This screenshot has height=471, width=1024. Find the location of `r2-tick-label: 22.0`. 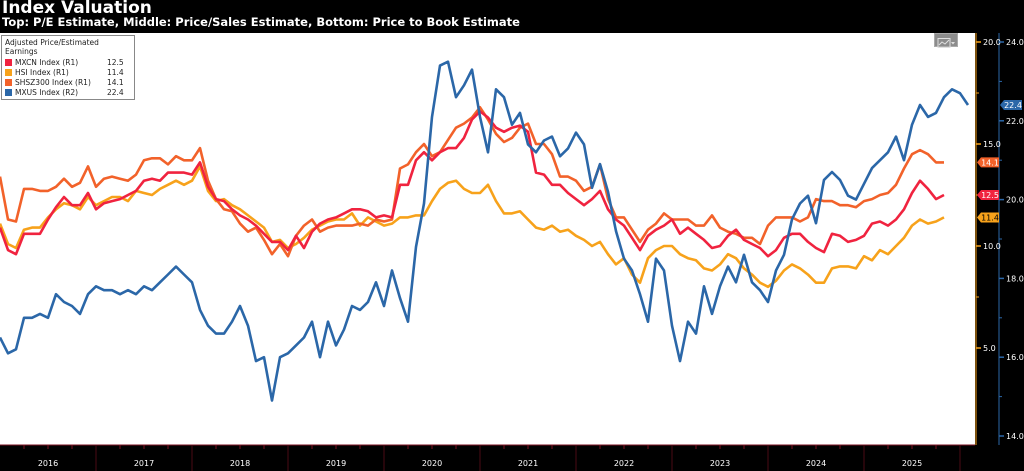

r2-tick-label: 22.0 is located at coordinates (1015, 121).